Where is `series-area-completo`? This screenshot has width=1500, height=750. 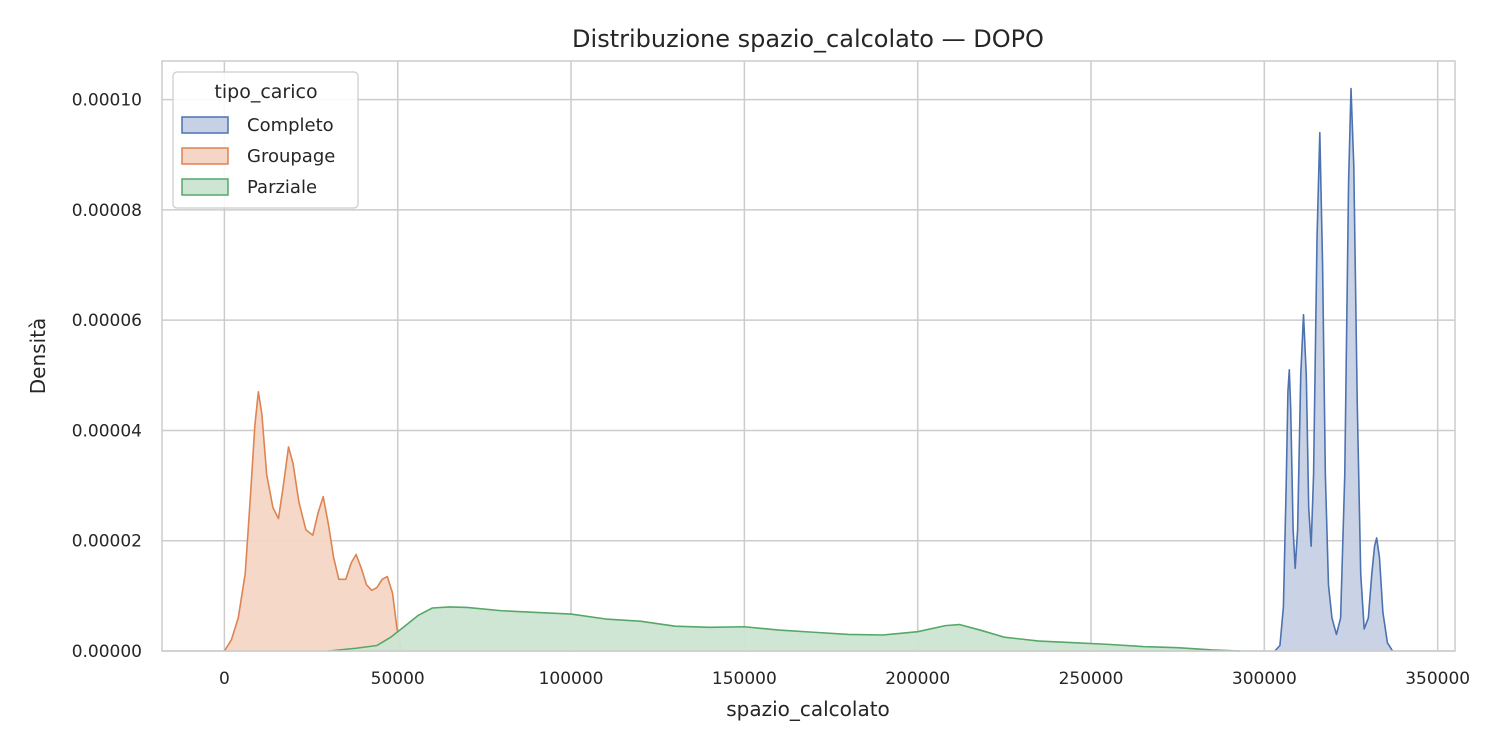
series-area-completo is located at coordinates (1333, 369).